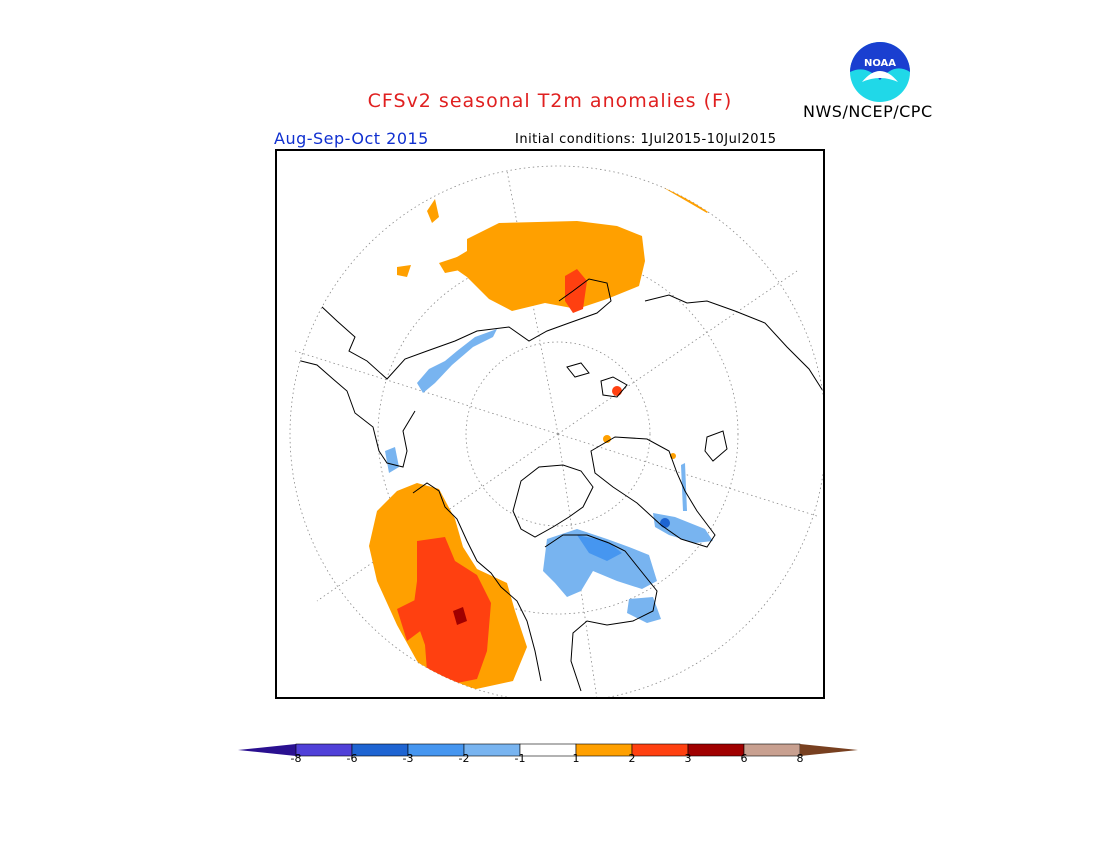 Image resolution: width=1100 pixels, height=850 pixels. I want to click on colorbar-label: 3, so click(688, 758).